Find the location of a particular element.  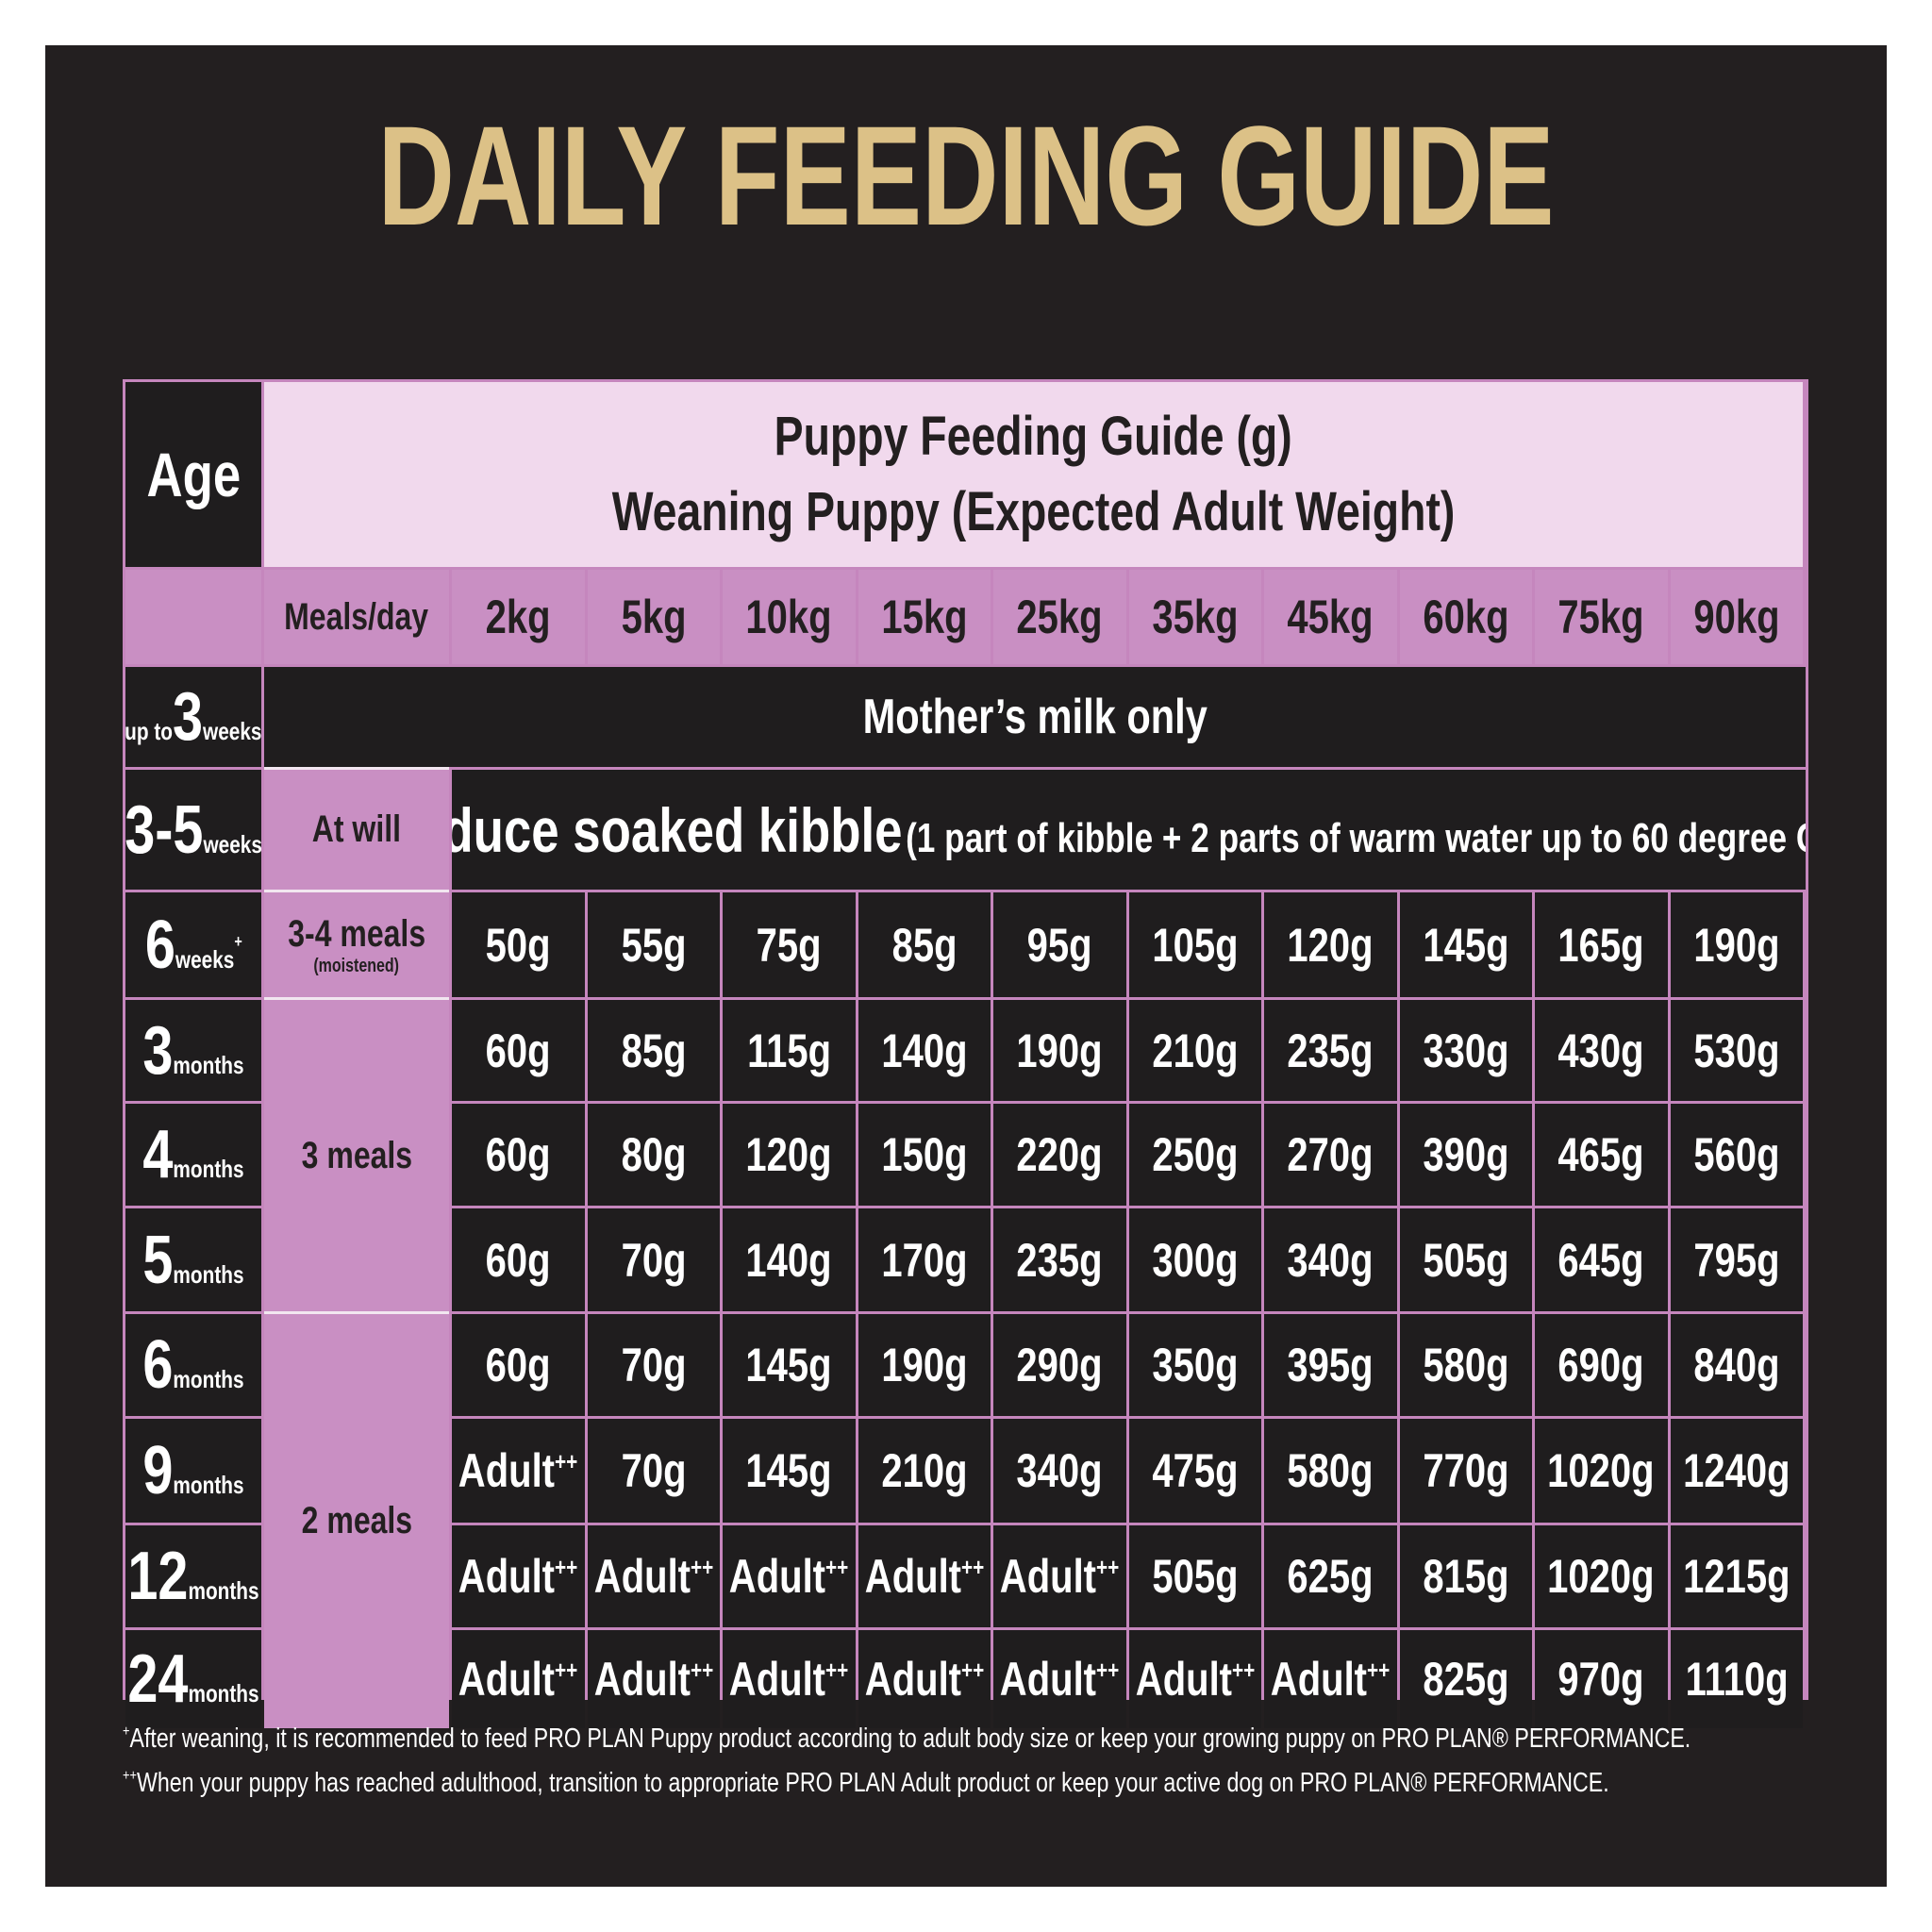

value-cell: 1020g is located at coordinates (1601, 1471).